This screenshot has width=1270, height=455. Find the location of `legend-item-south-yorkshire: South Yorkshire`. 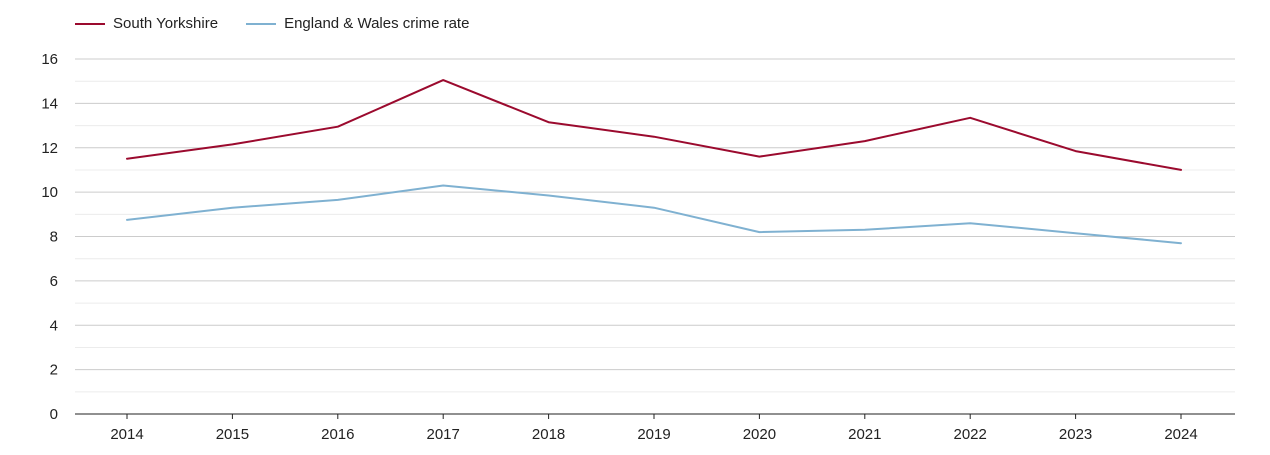

legend-item-south-yorkshire: South Yorkshire is located at coordinates (146, 23).